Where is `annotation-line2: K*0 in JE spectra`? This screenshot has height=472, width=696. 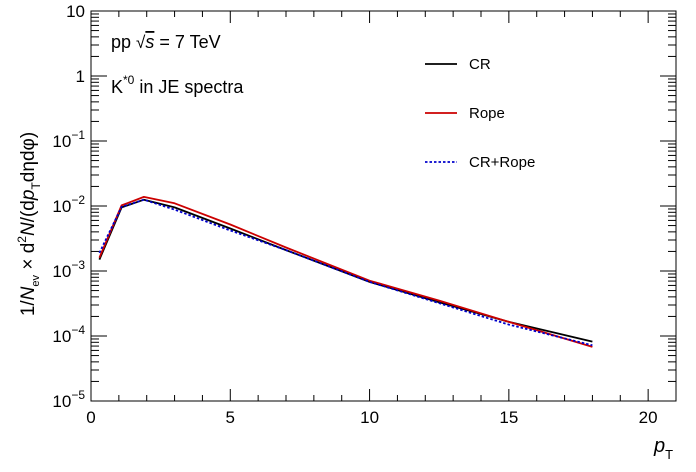 annotation-line2: K*0 in JE spectra is located at coordinates (177, 85).